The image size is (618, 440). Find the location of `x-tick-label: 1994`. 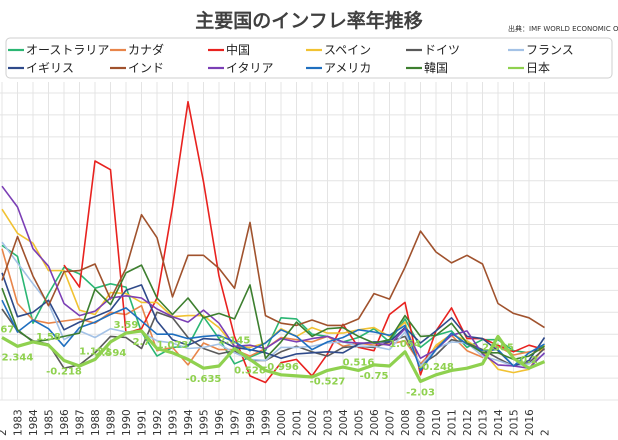

x-tick-label: 1994 is located at coordinates (189, 422).